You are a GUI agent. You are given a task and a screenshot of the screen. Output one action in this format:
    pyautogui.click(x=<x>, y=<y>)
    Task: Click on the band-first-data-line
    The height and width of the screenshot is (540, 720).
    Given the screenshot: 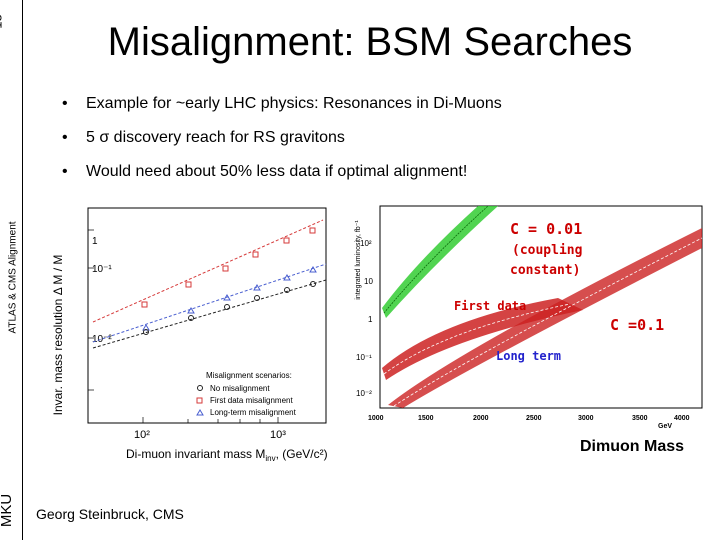 What is the action you would take?
    pyautogui.click(x=477, y=339)
    